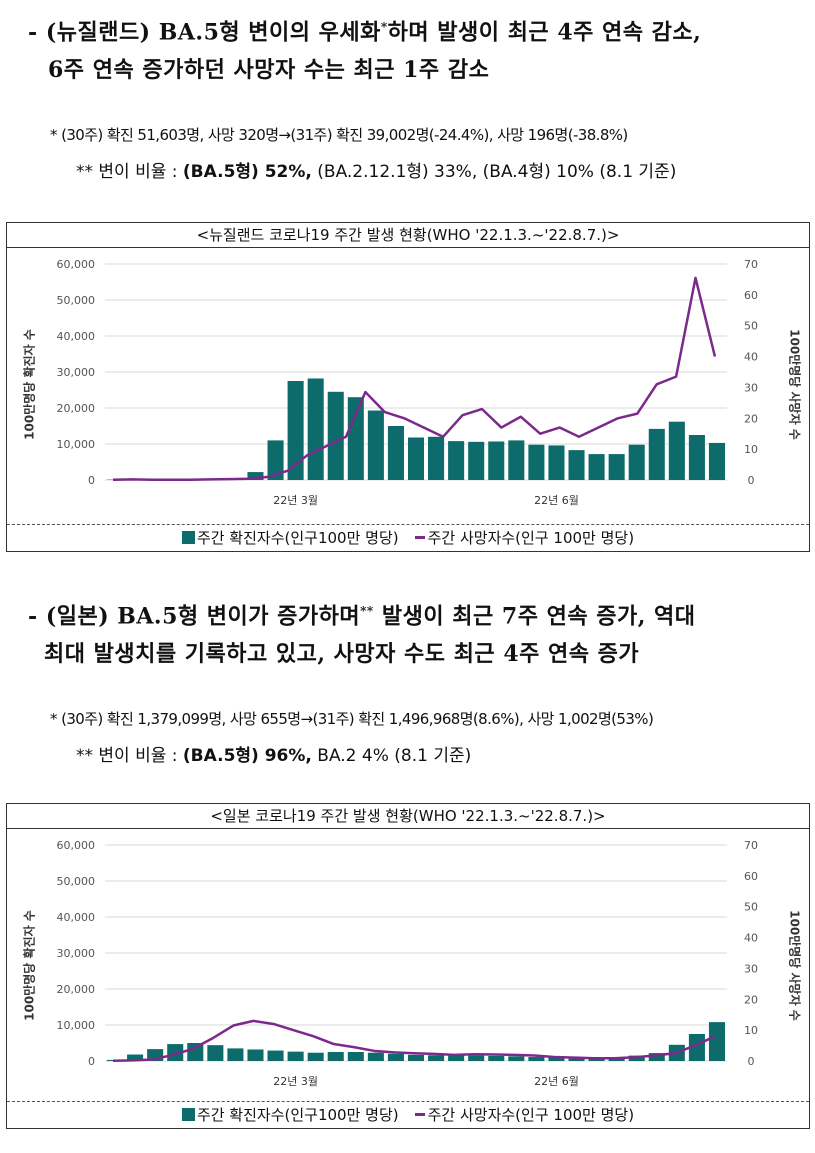 The image size is (815, 1153). Describe the element at coordinates (534, 616) in the screenshot. I see `jp-heading-rest: 발생이 최근 7주 연속 증가, 역대` at that location.